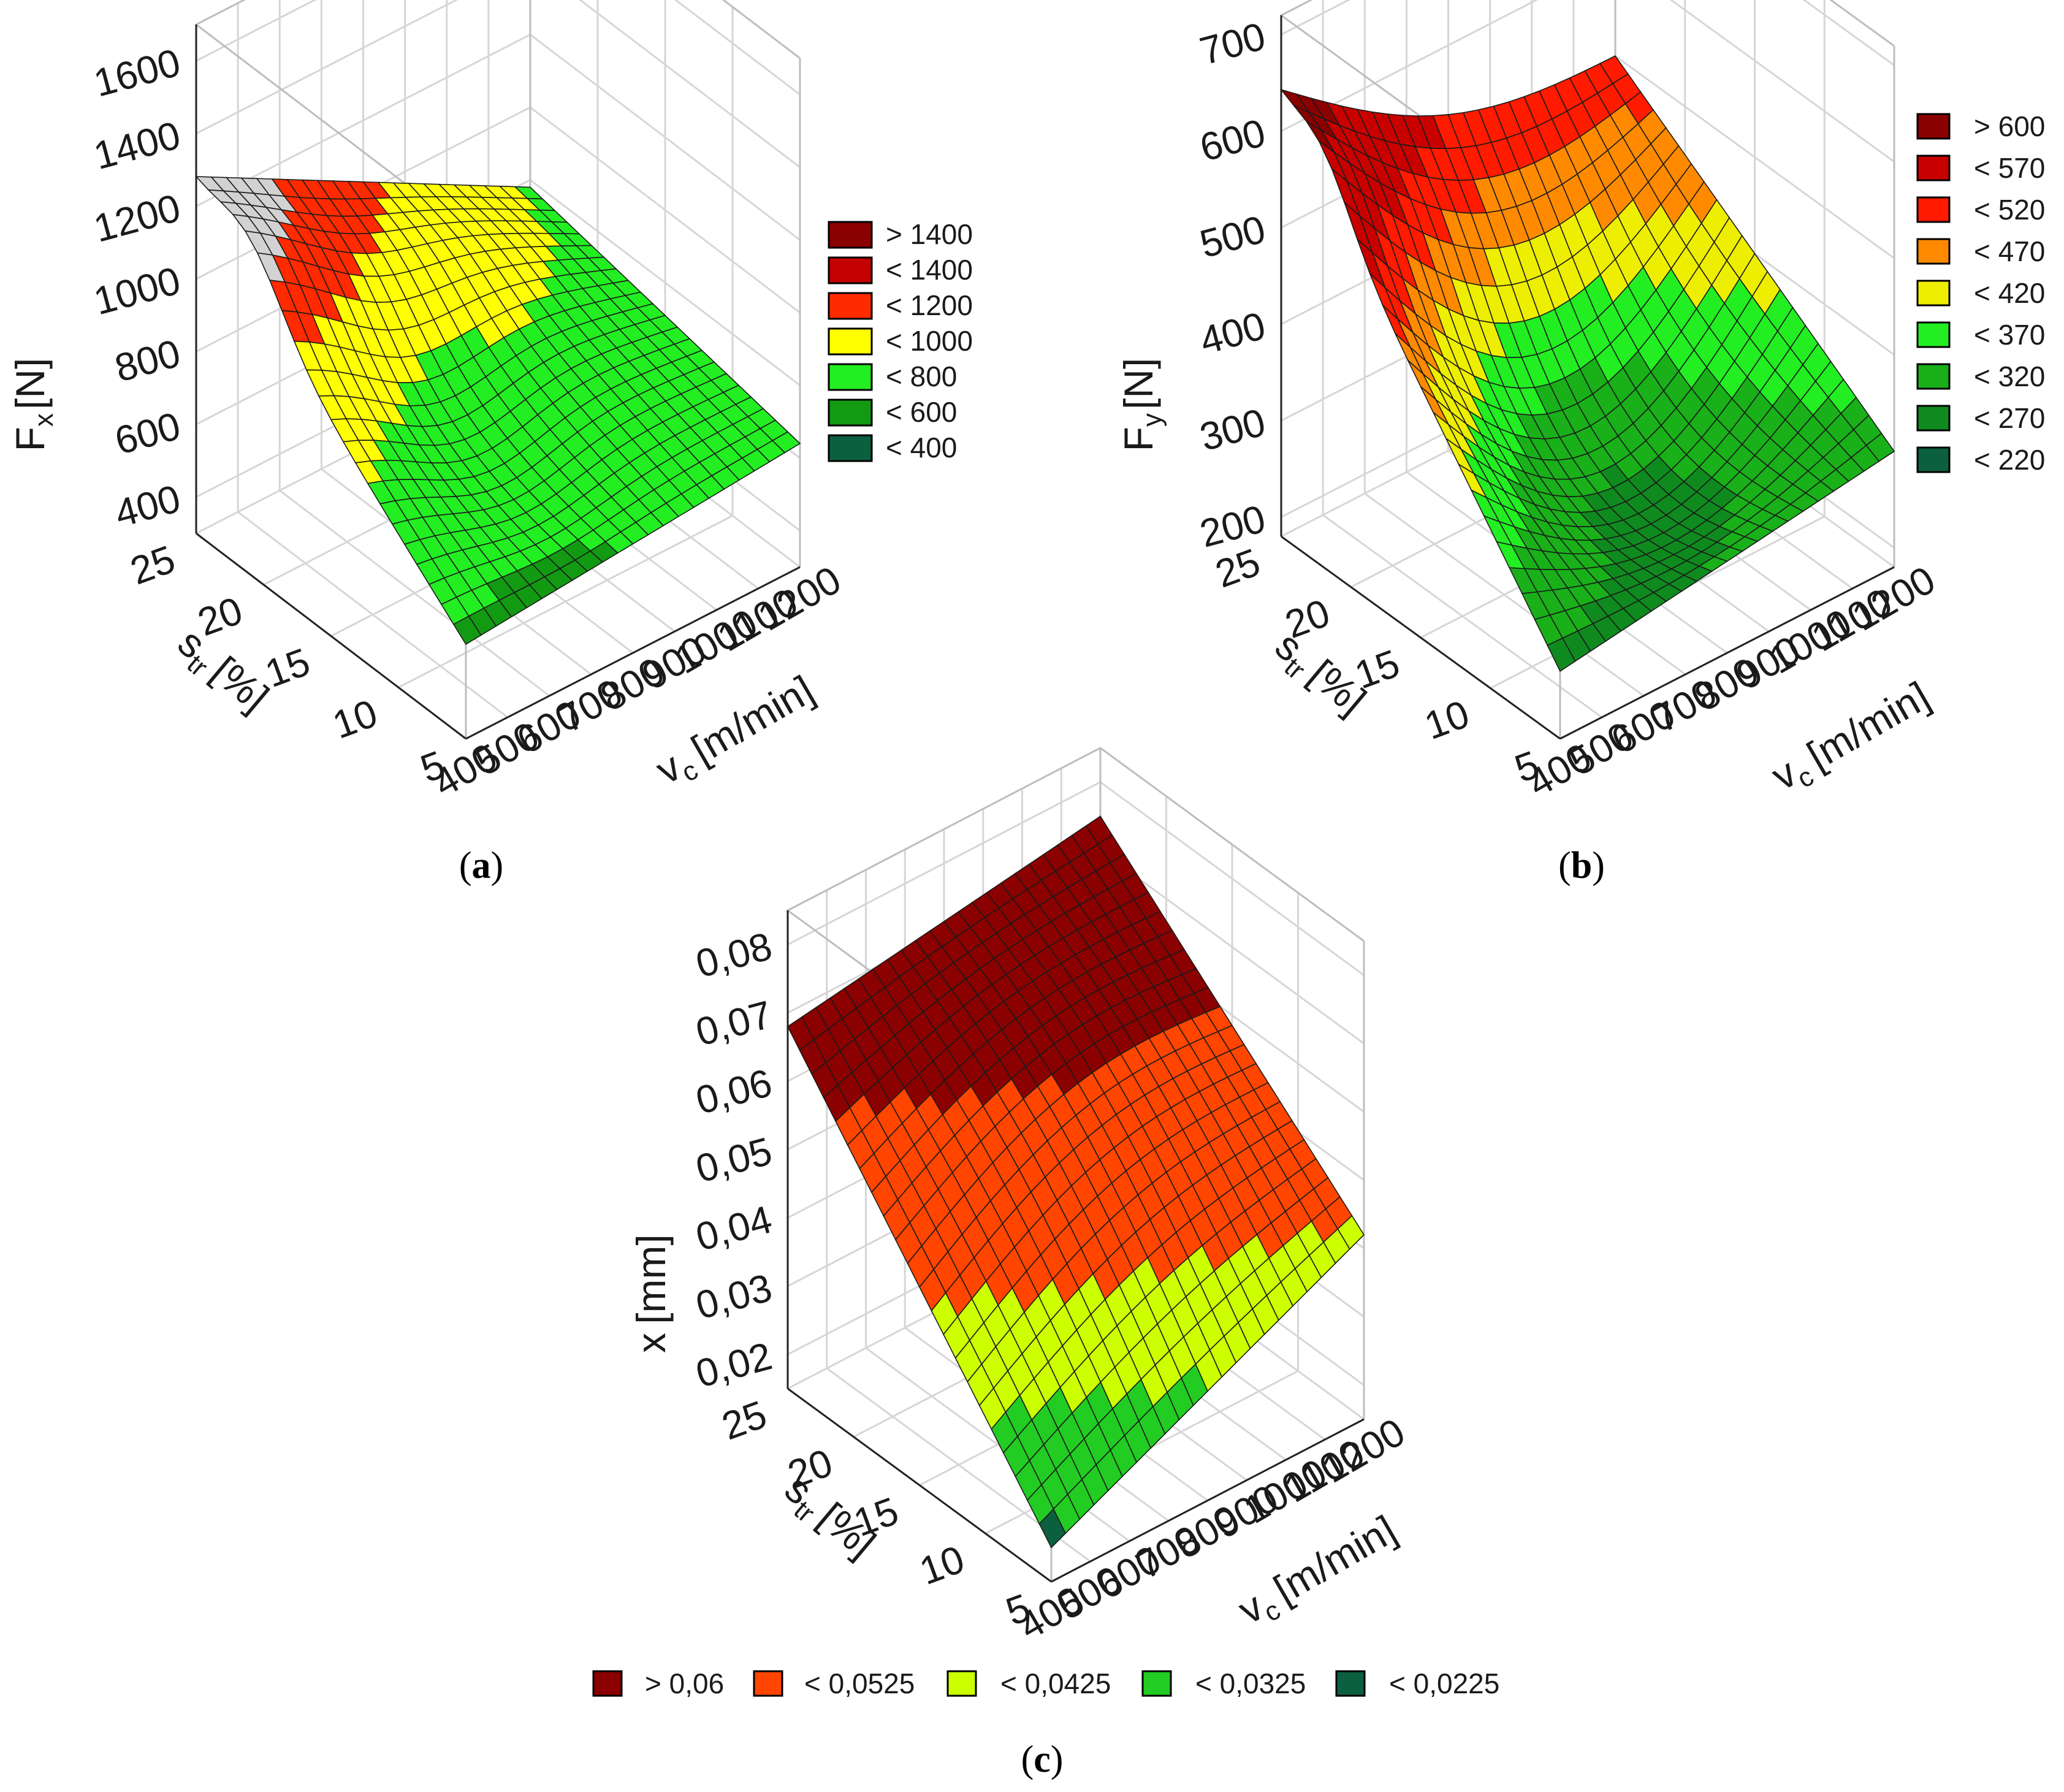 The width and height of the screenshot is (2064, 1792). What do you see at coordinates (2009, 376) in the screenshot?
I see `legend-label-b-6: < 320` at bounding box center [2009, 376].